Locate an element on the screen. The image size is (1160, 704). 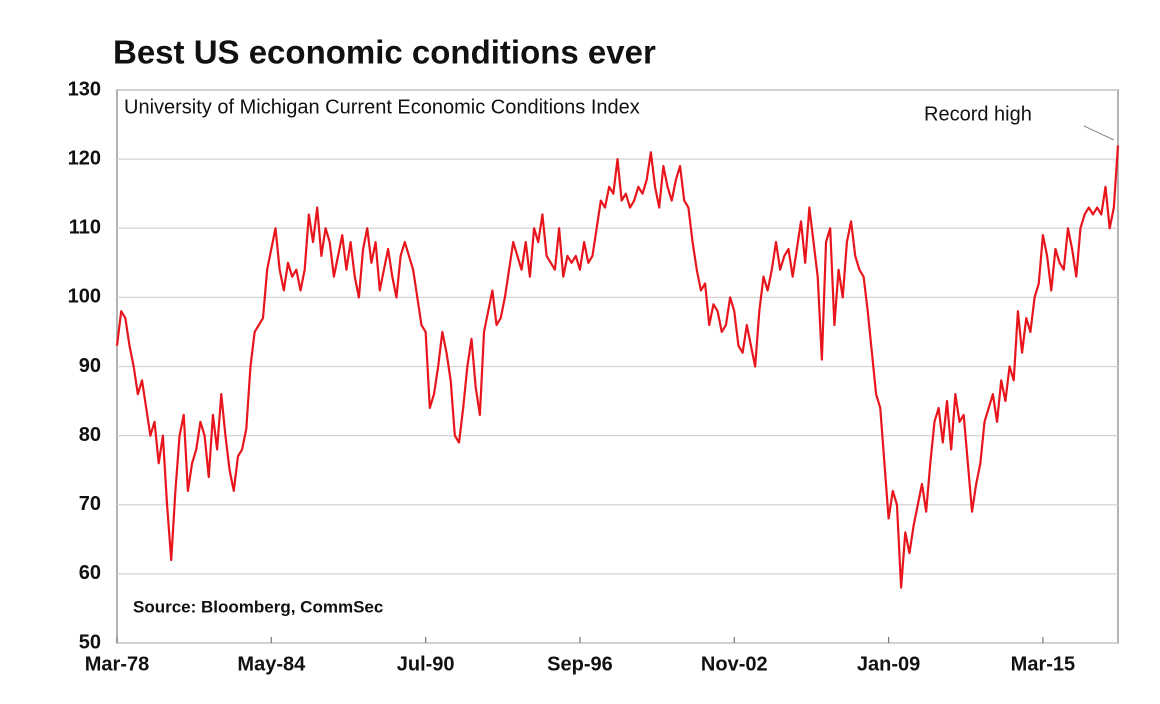
annotation-leader is located at coordinates (1099, 133).